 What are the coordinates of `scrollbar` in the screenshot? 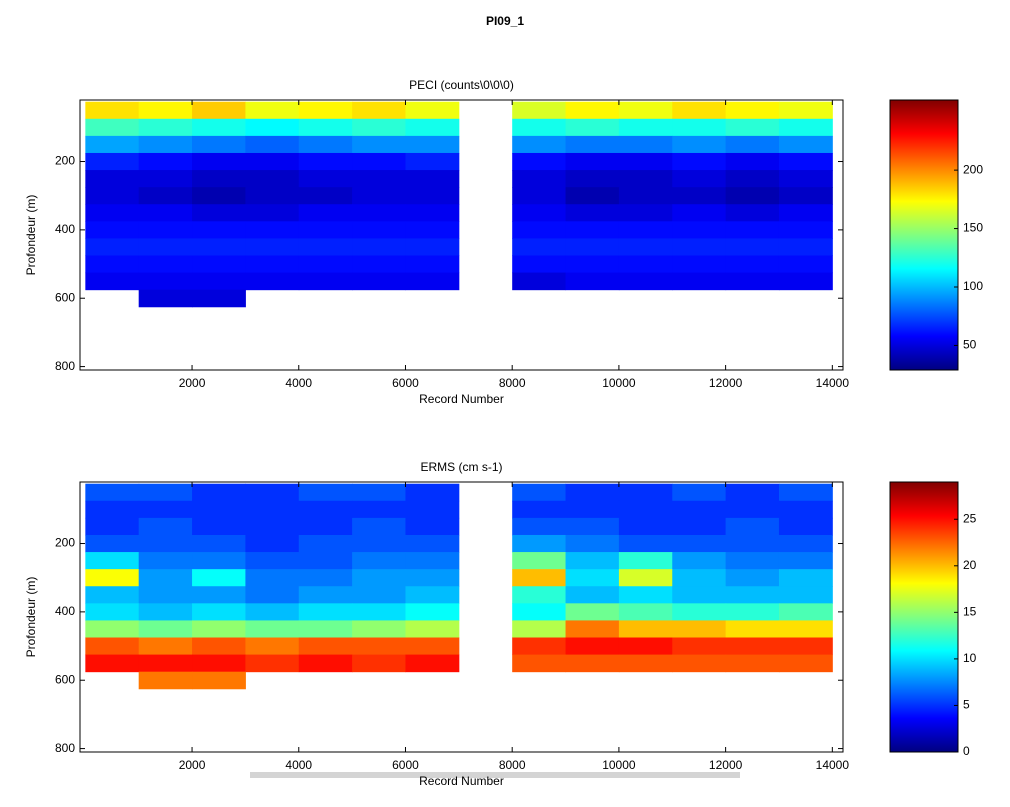 It's located at (495, 775).